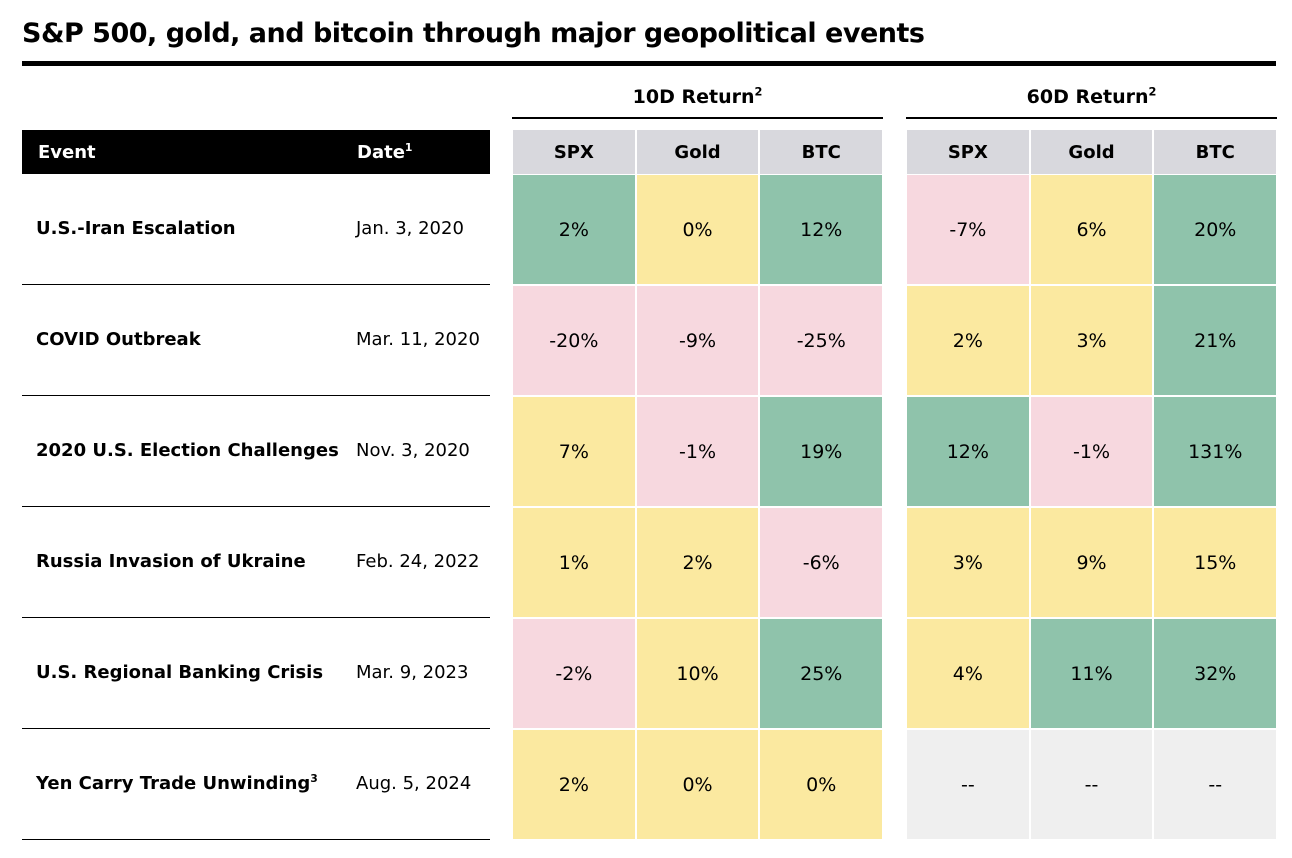 The height and width of the screenshot is (858, 1292). I want to click on event-date: Mar. 9, 2023, so click(412, 672).